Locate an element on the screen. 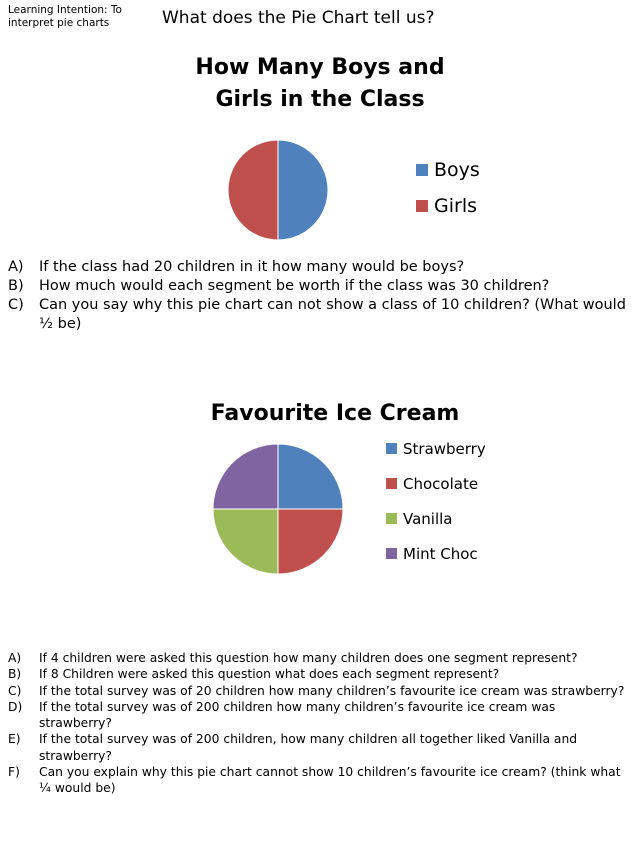 The image size is (638, 851). legend-ice-cream: Strawberry Chocolate Vanilla Mint Choc is located at coordinates (436, 501).